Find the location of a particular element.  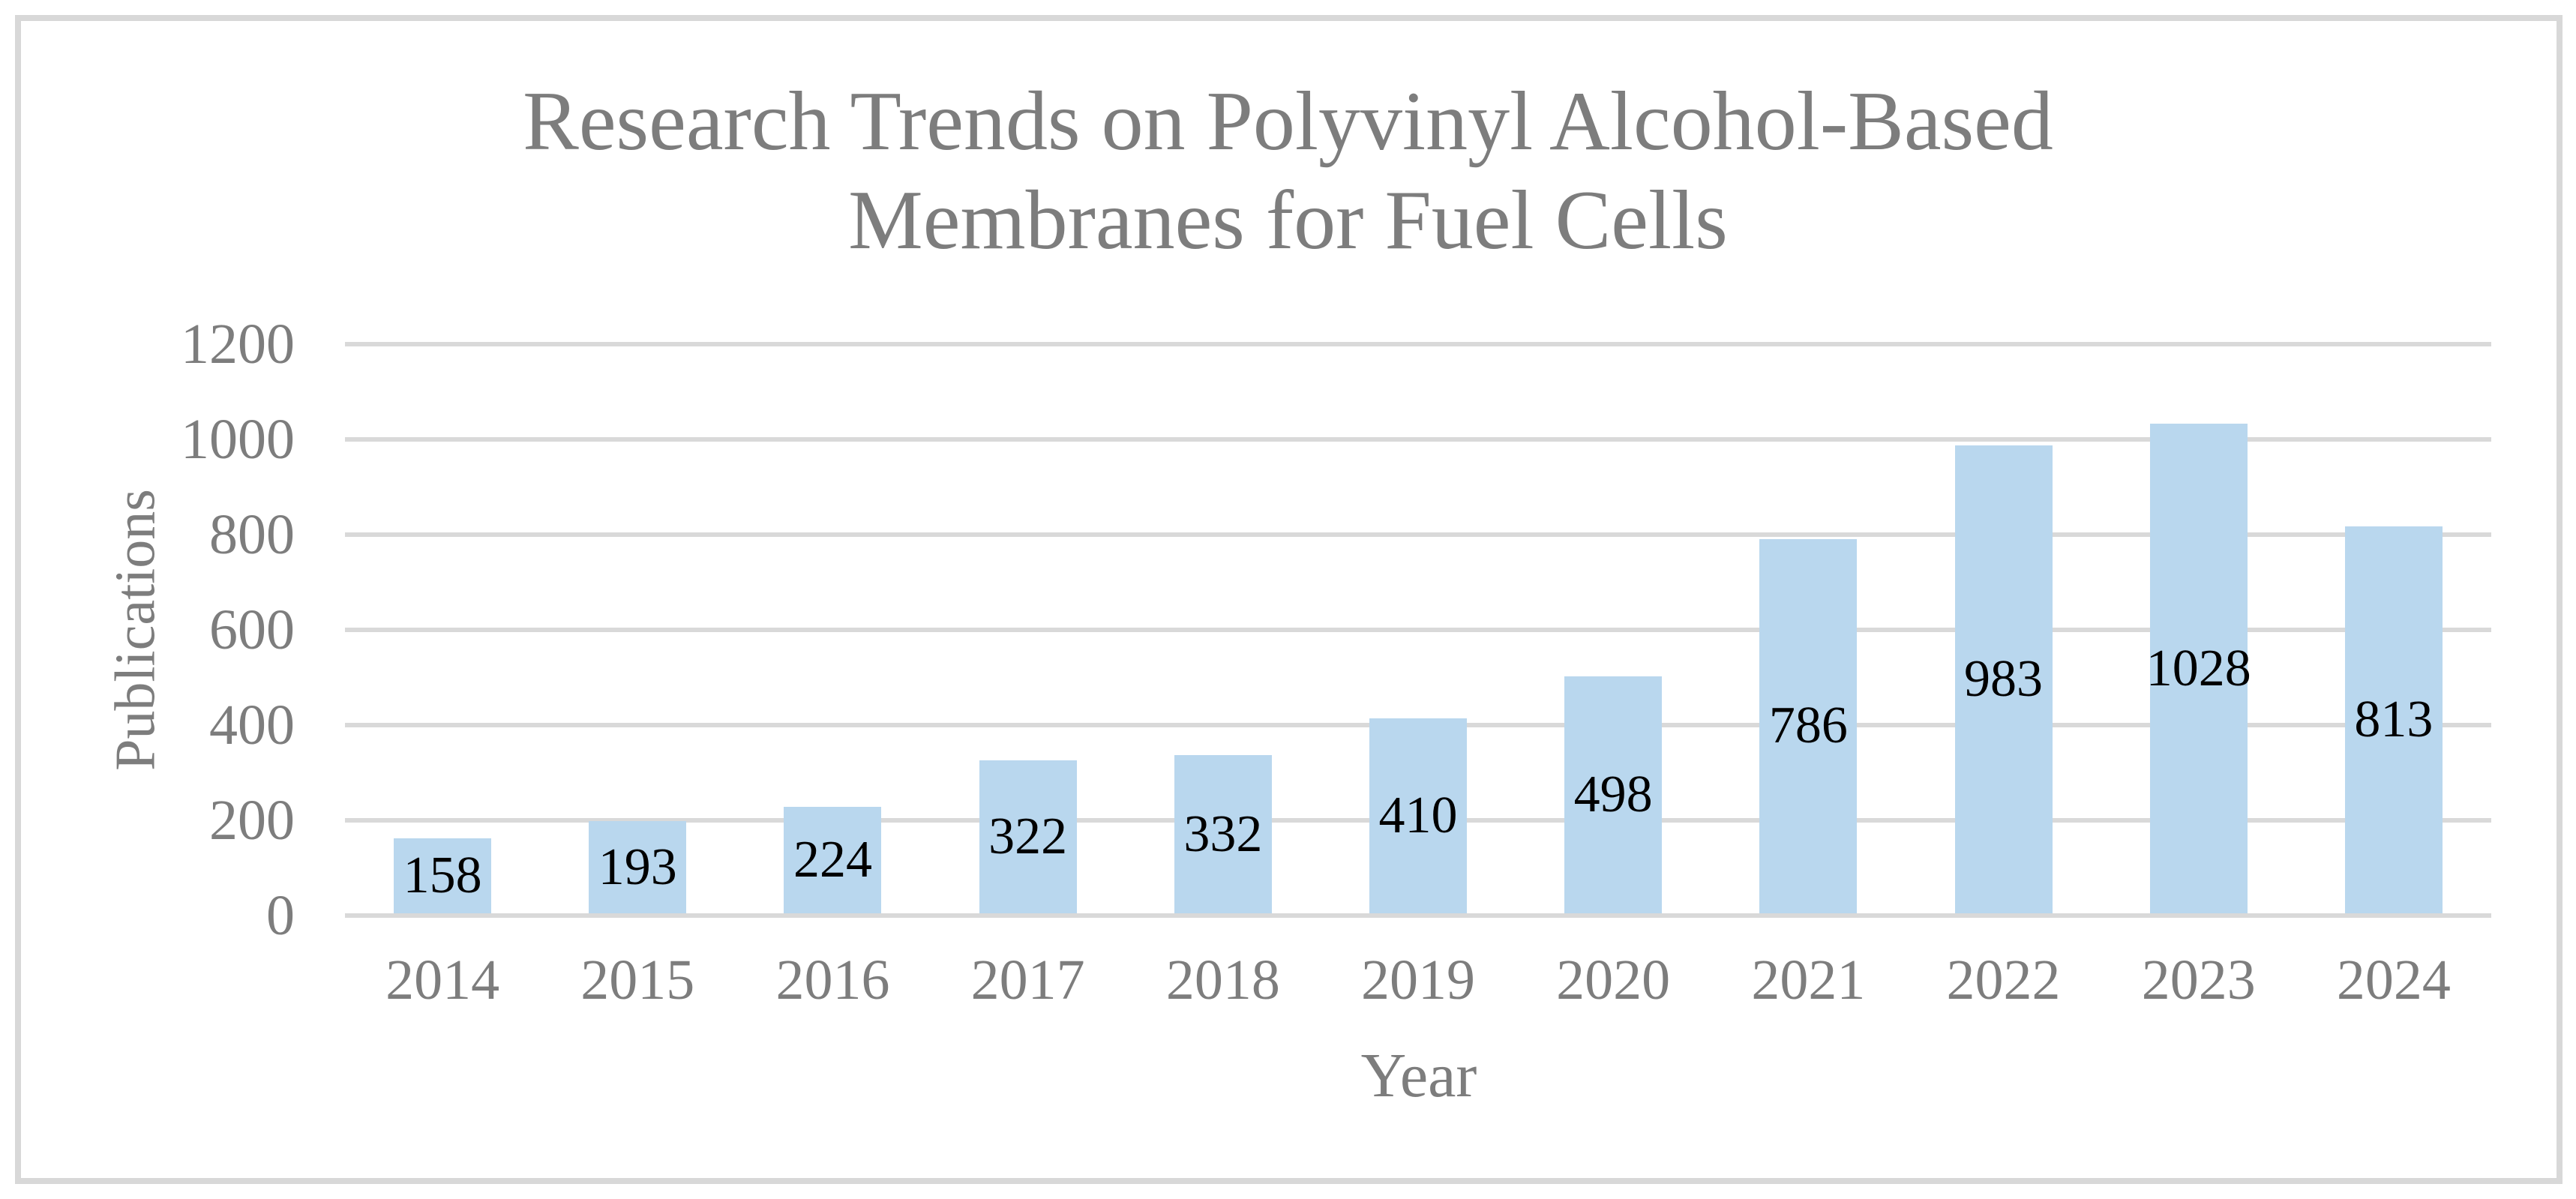

bar-2023 is located at coordinates (2199, 668).